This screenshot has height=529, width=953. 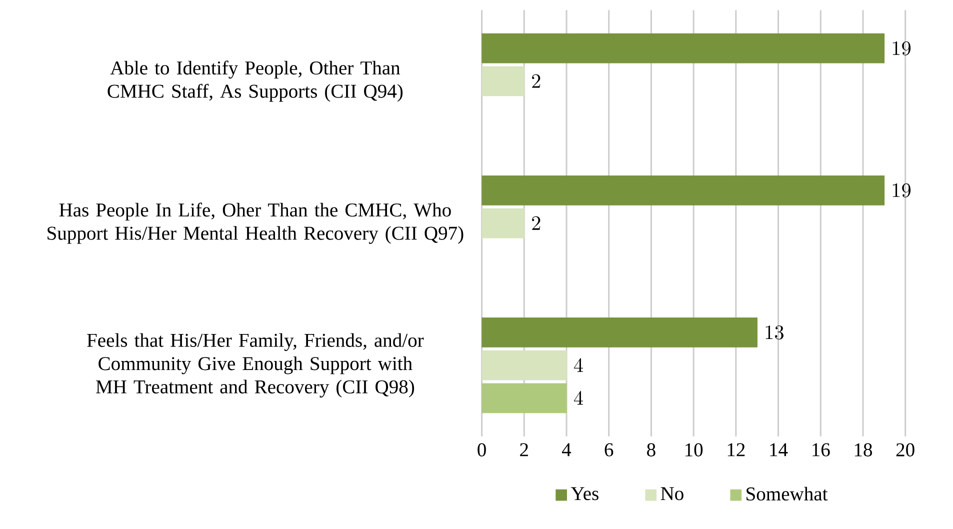 I want to click on y-tick-label: Has People In Life, Oher Than the CMHC, Who Support His/Her Mental Health Recovery (CII Q97), so click(x=256, y=223).